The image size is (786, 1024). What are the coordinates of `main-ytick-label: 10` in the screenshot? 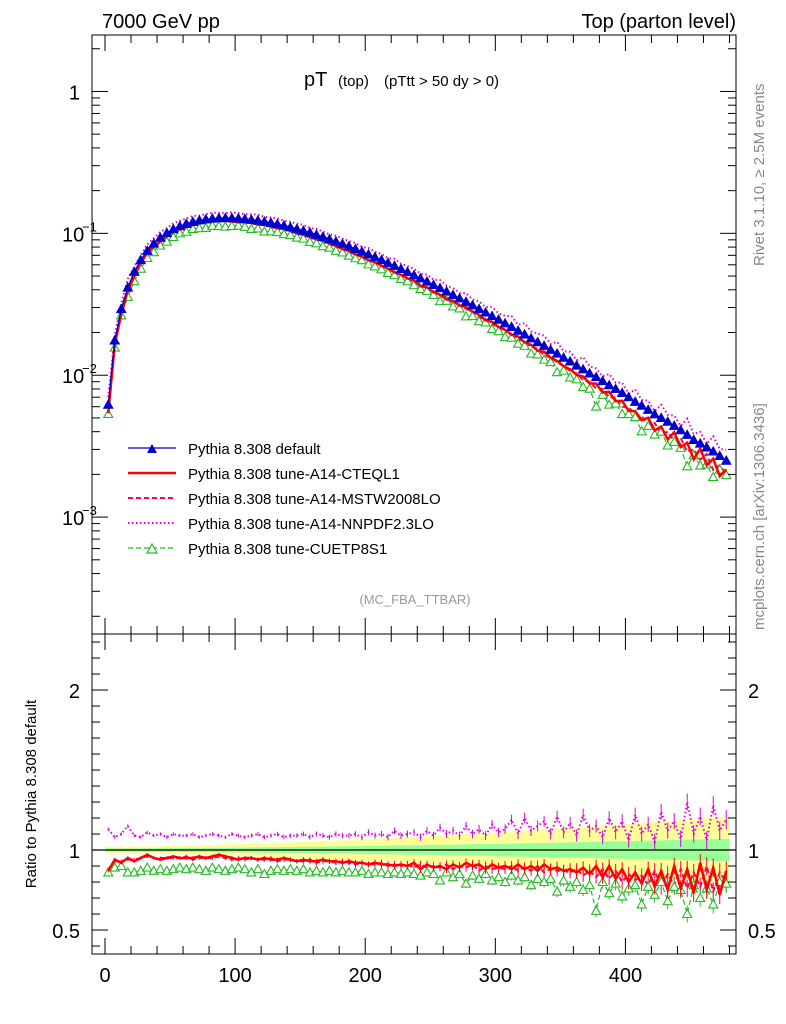 It's located at (73, 235).